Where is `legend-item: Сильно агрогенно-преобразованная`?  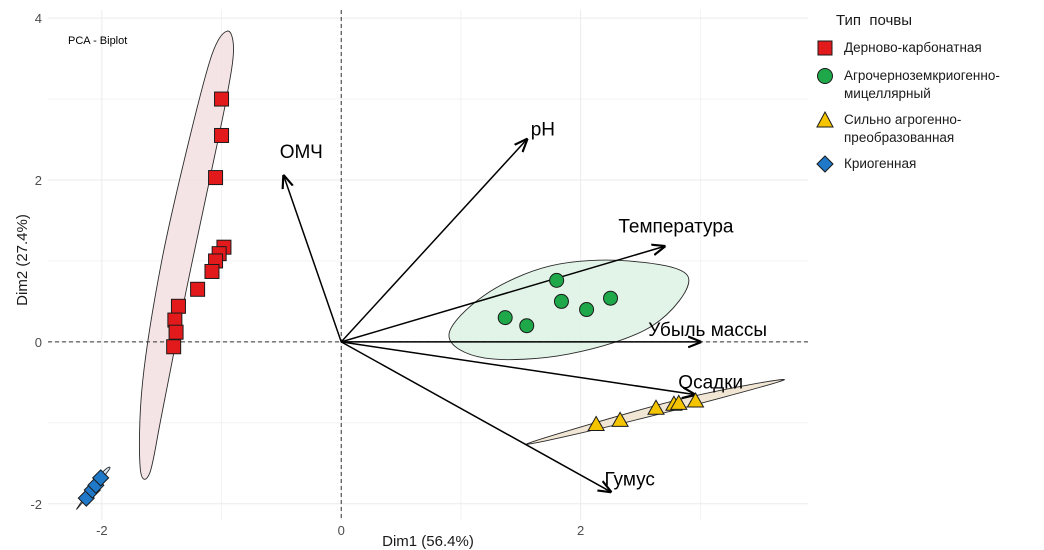 legend-item: Сильно агрогенно-преобразованная is located at coordinates (928, 128).